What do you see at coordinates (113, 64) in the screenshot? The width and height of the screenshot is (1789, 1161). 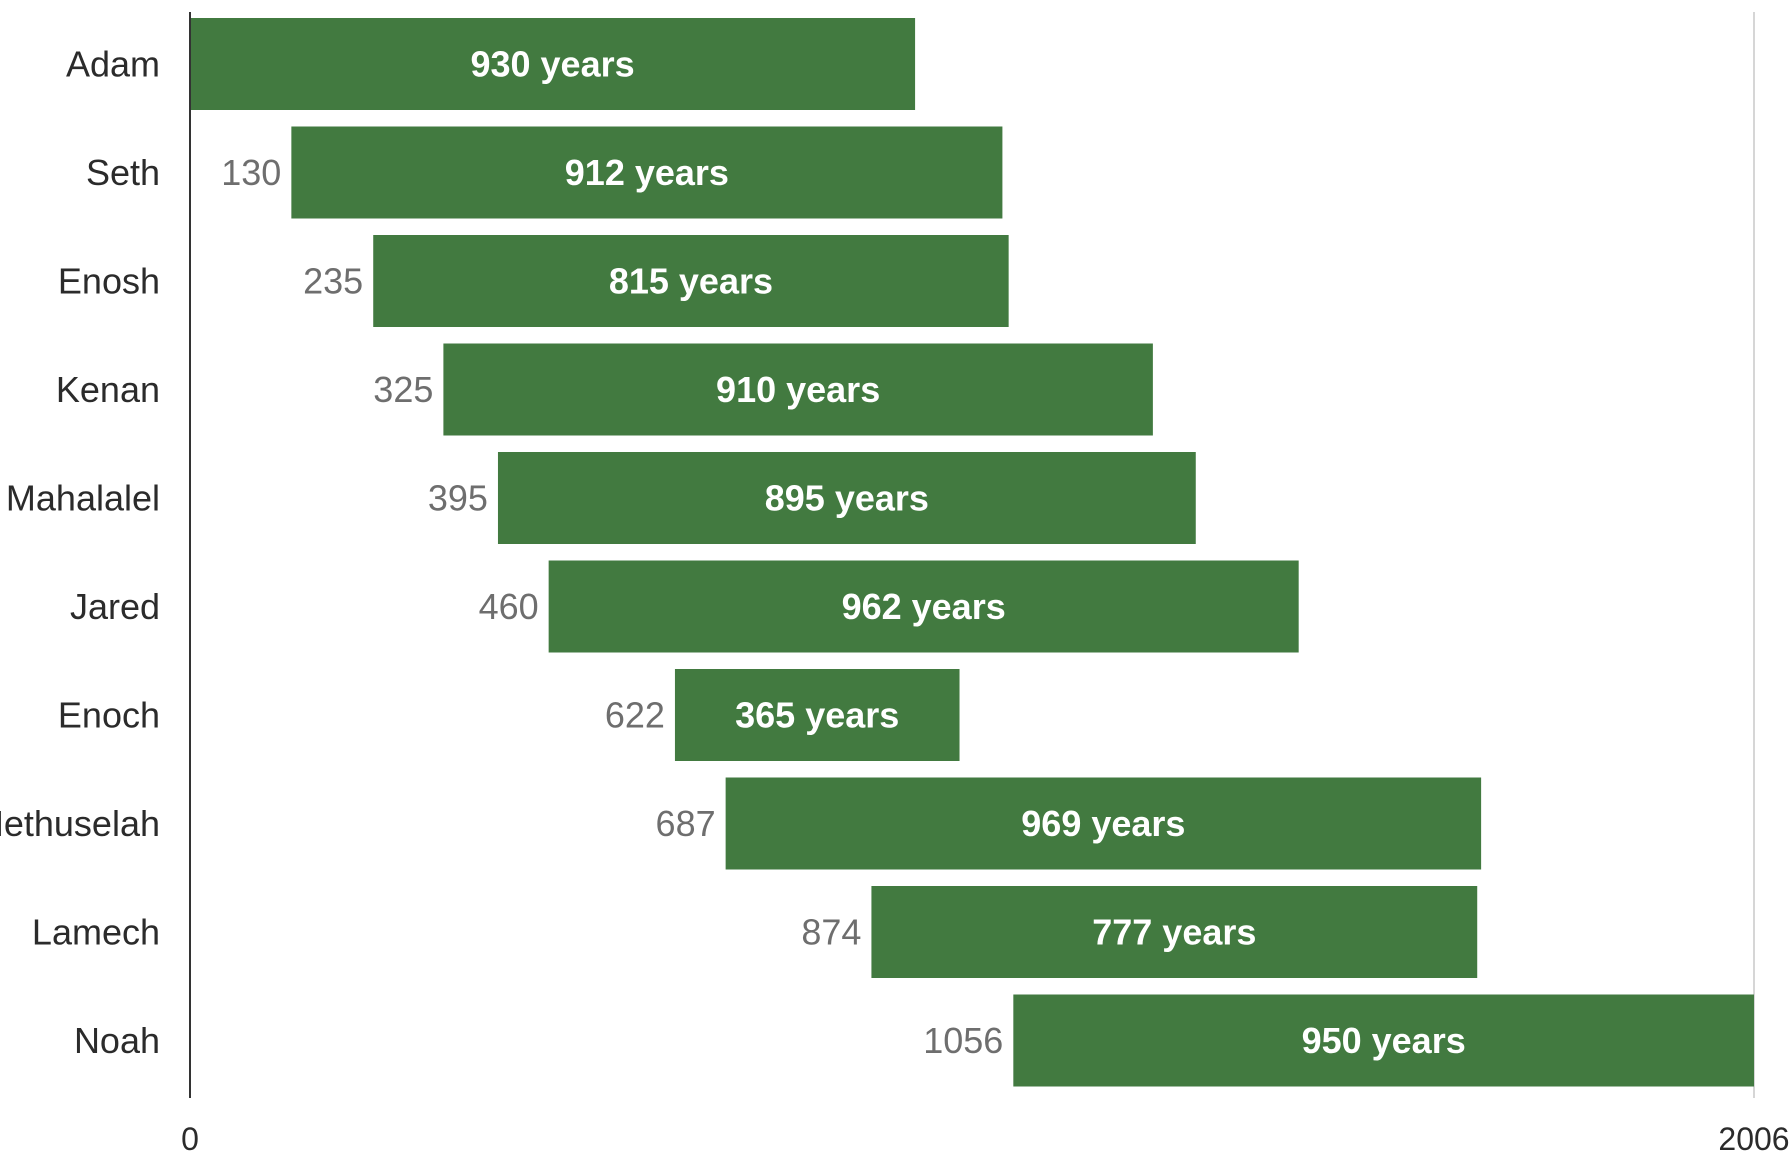 I see `category-label: Adam` at bounding box center [113, 64].